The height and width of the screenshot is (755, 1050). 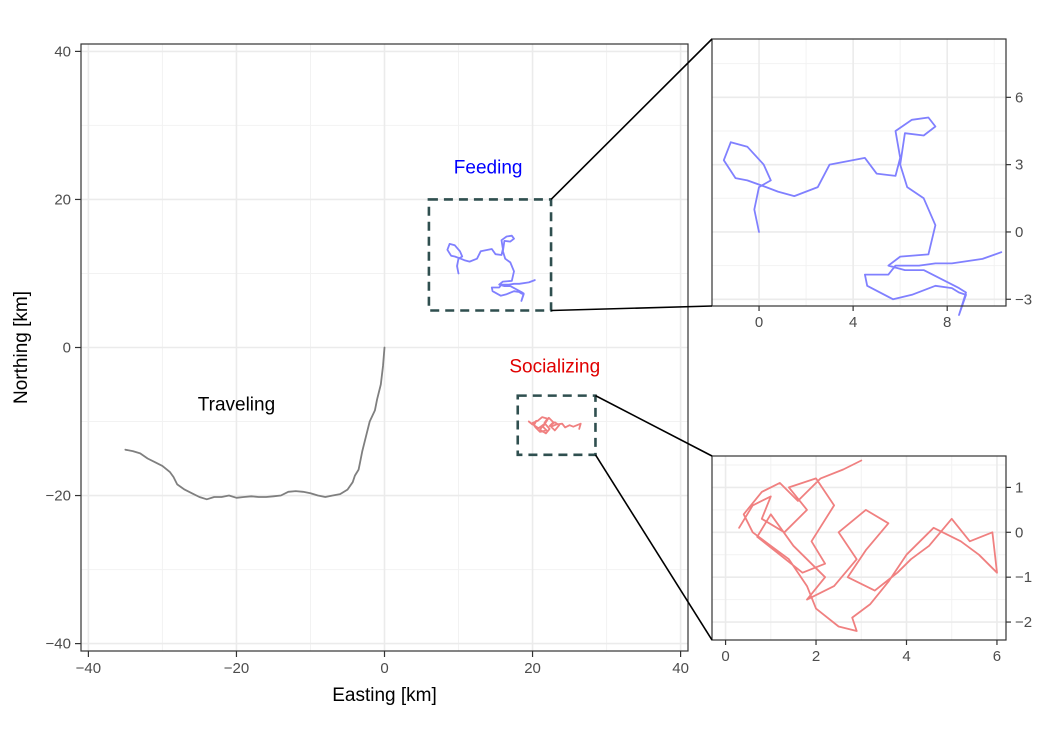 I want to click on connector-line-socializing-bottom, so click(x=653, y=547).